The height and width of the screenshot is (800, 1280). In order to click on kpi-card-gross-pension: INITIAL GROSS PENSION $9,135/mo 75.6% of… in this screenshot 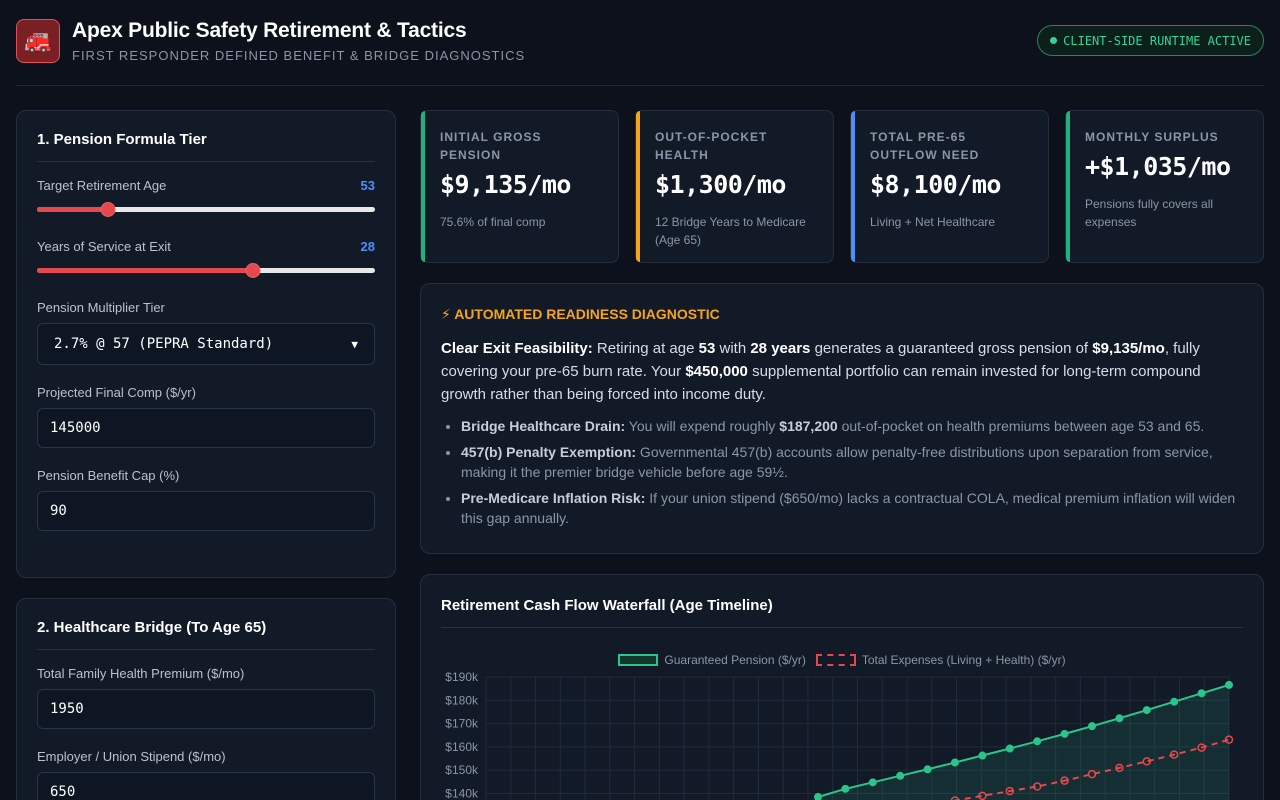, I will do `click(519, 186)`.